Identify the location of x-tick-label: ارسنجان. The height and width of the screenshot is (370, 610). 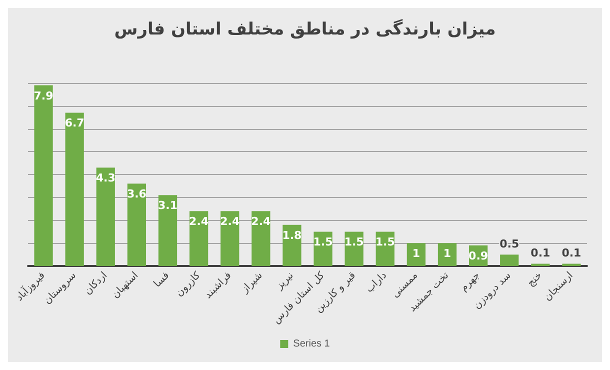
(559, 287).